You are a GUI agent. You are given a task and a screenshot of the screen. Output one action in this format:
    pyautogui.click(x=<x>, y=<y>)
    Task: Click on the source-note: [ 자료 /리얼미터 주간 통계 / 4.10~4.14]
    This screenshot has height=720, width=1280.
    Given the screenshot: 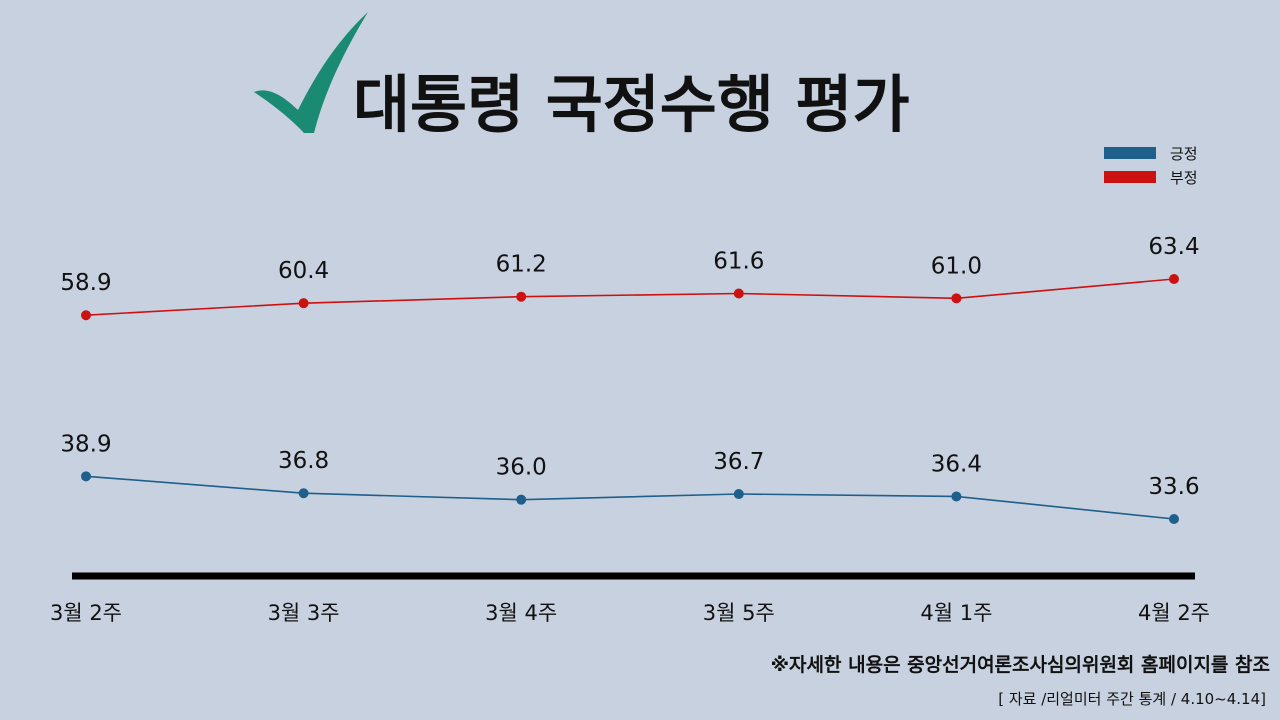 What is the action you would take?
    pyautogui.click(x=1132, y=699)
    